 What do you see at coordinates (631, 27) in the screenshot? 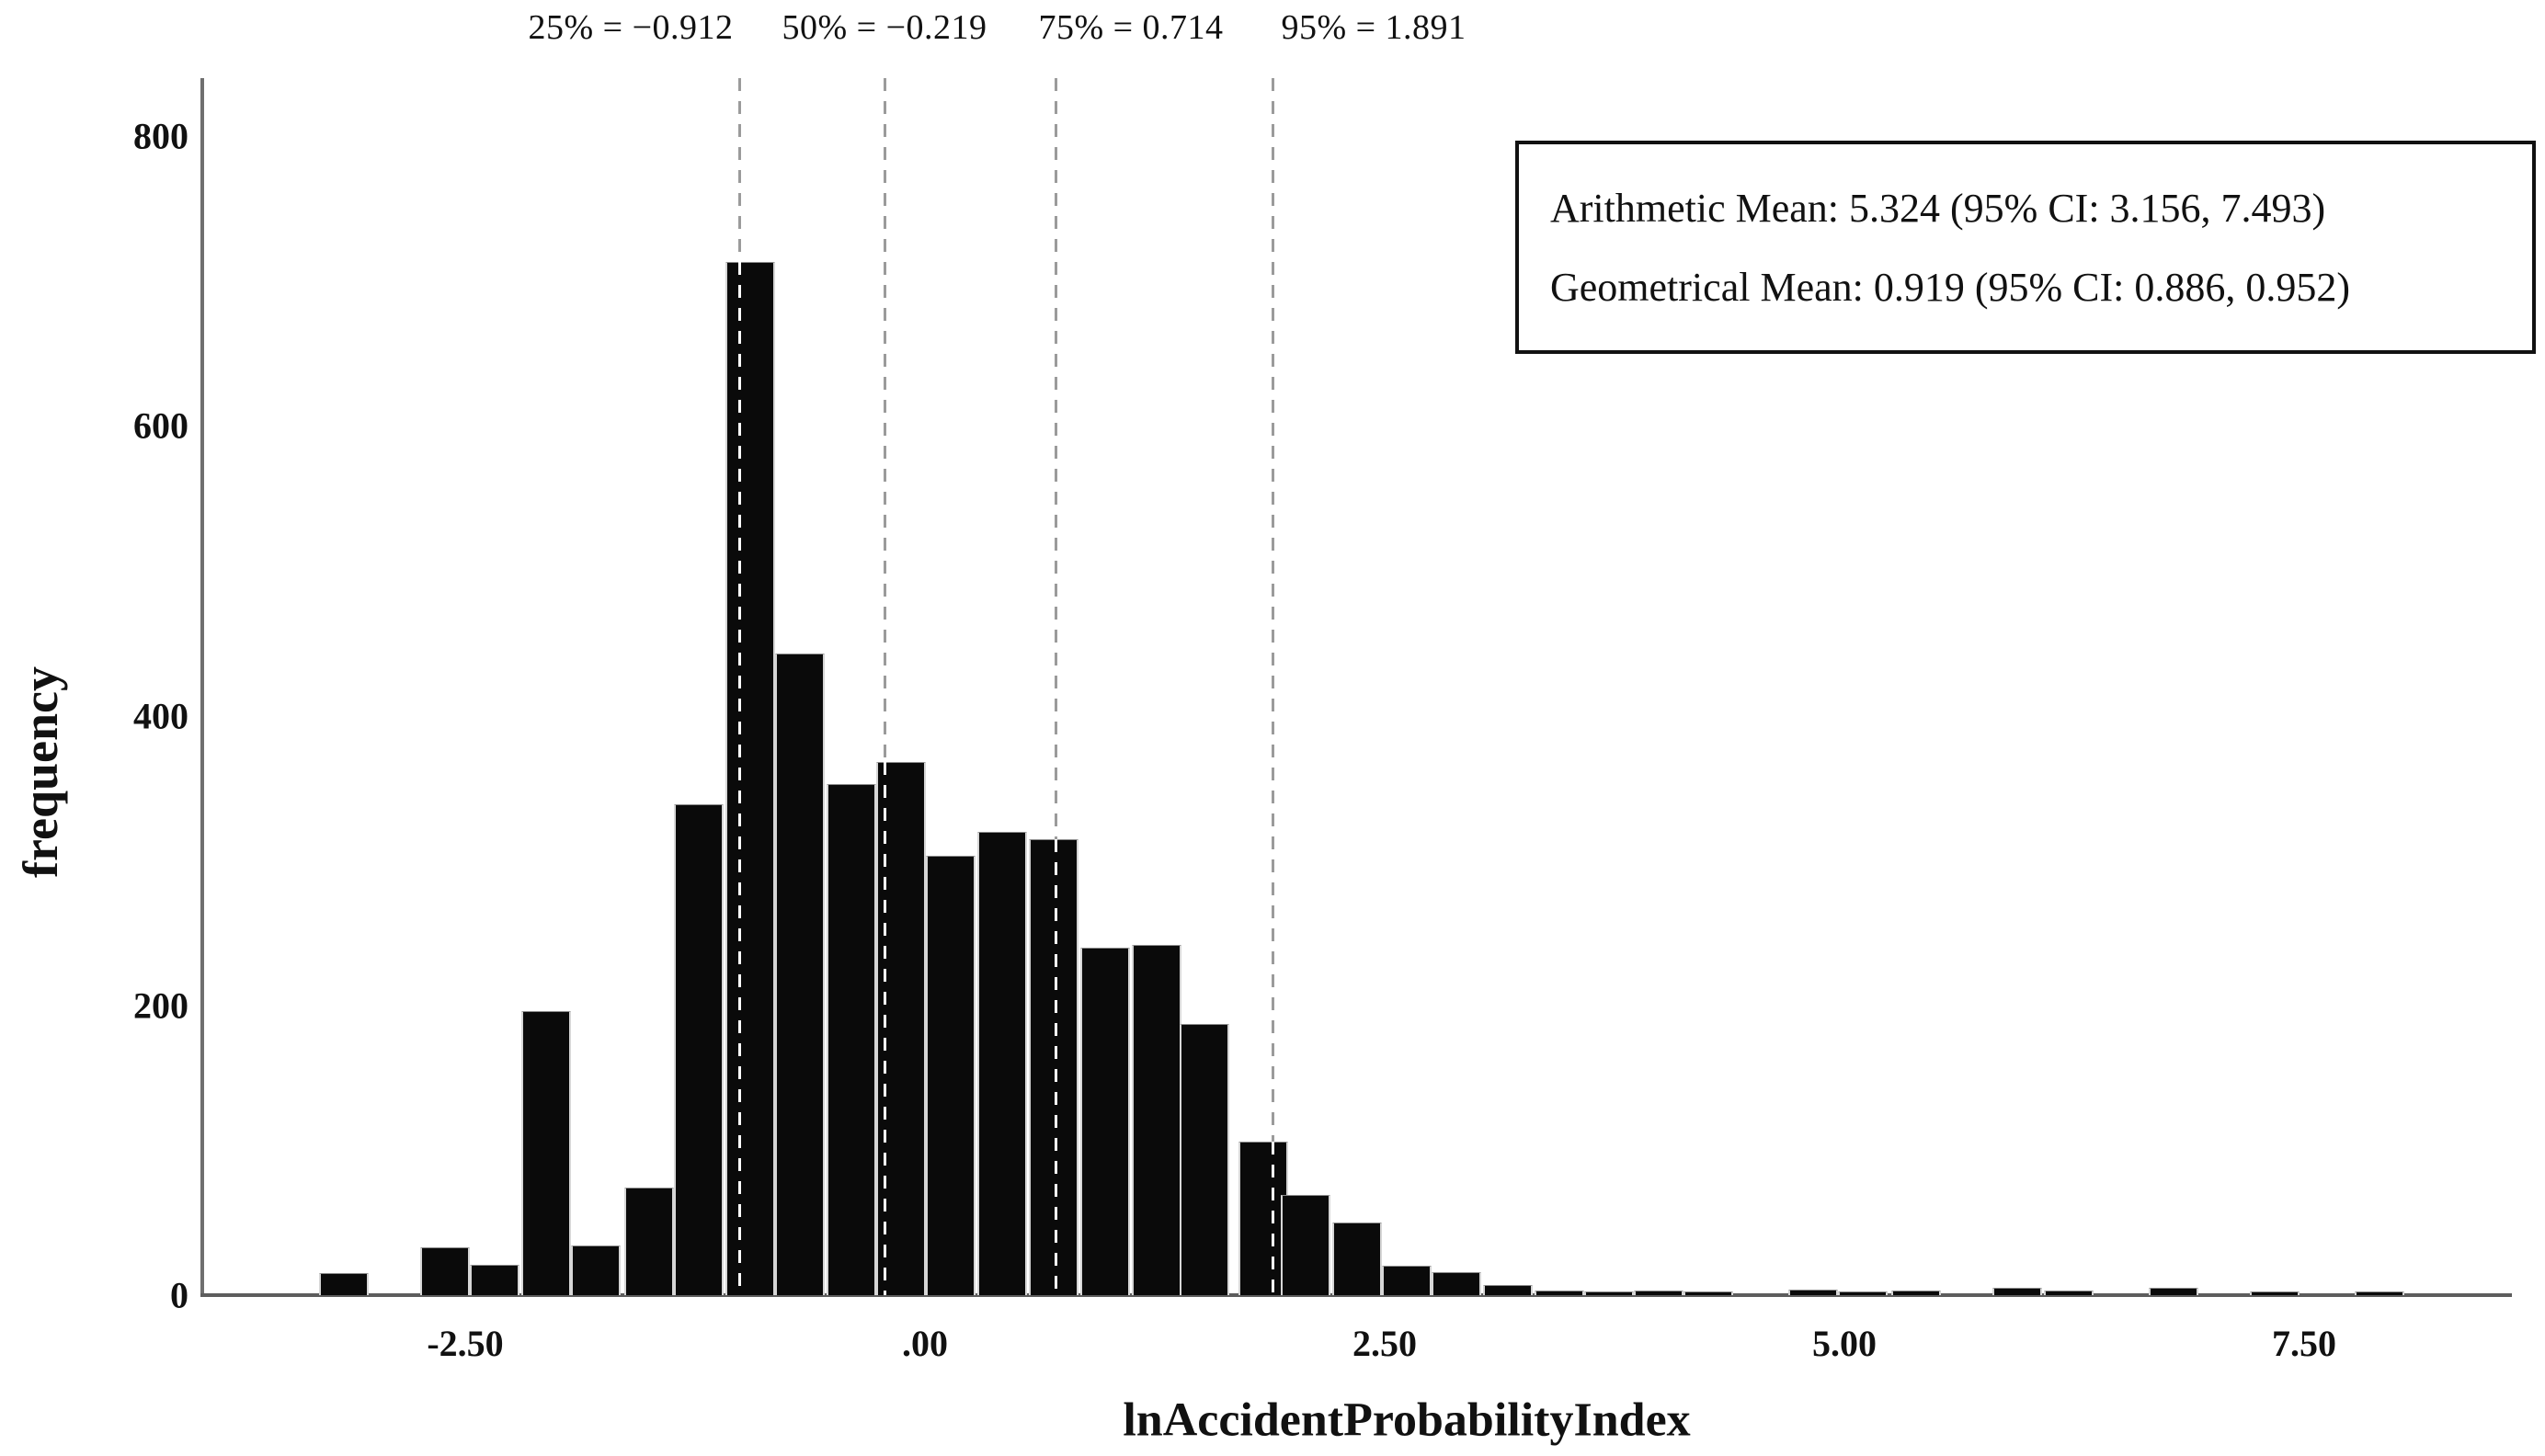
I see `percentile-label: 25% = −0.912` at bounding box center [631, 27].